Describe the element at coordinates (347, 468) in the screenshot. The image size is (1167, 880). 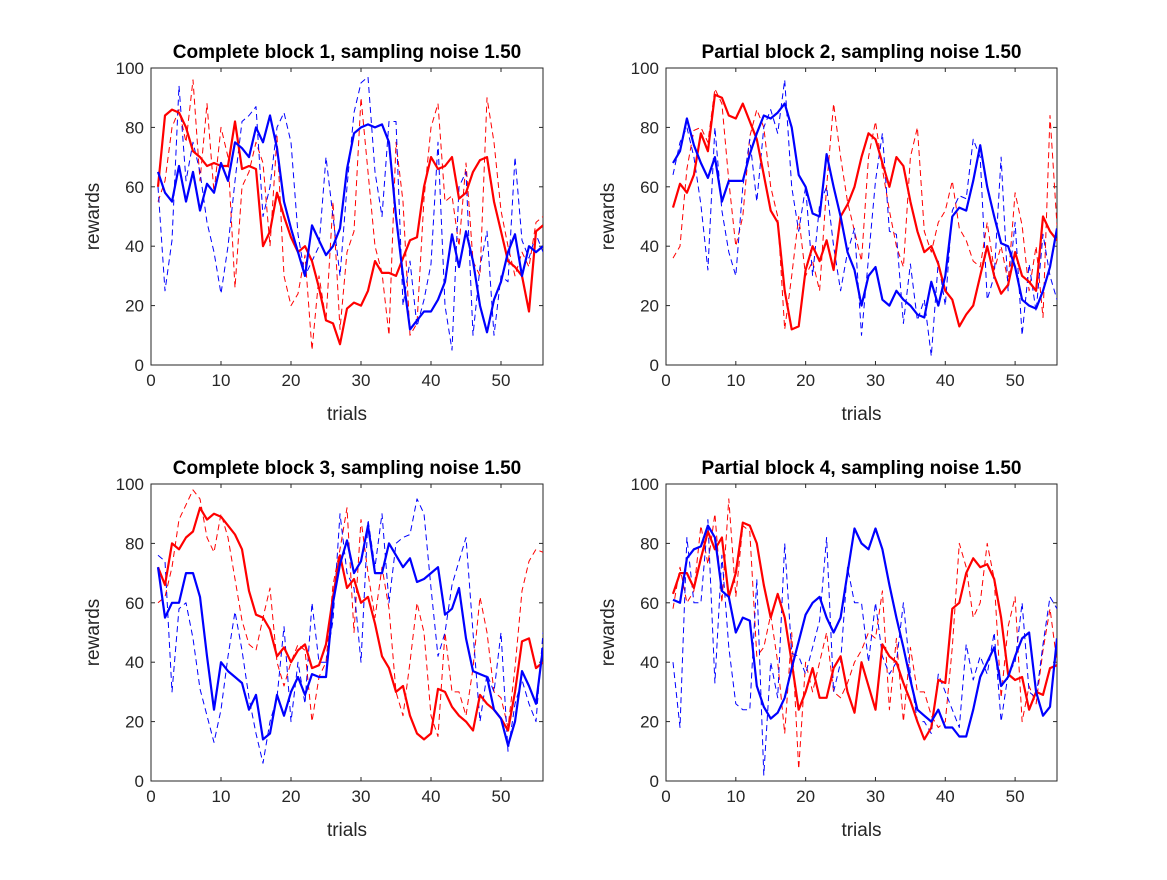
I see `chart-title: Complete block 3, sampling noise 1.50` at that location.